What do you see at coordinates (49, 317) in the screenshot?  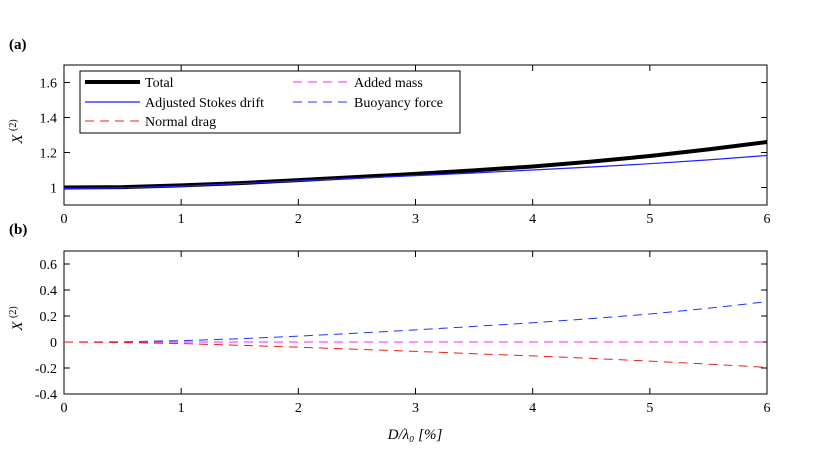 I see `y-tick-label-b: 0.2` at bounding box center [49, 317].